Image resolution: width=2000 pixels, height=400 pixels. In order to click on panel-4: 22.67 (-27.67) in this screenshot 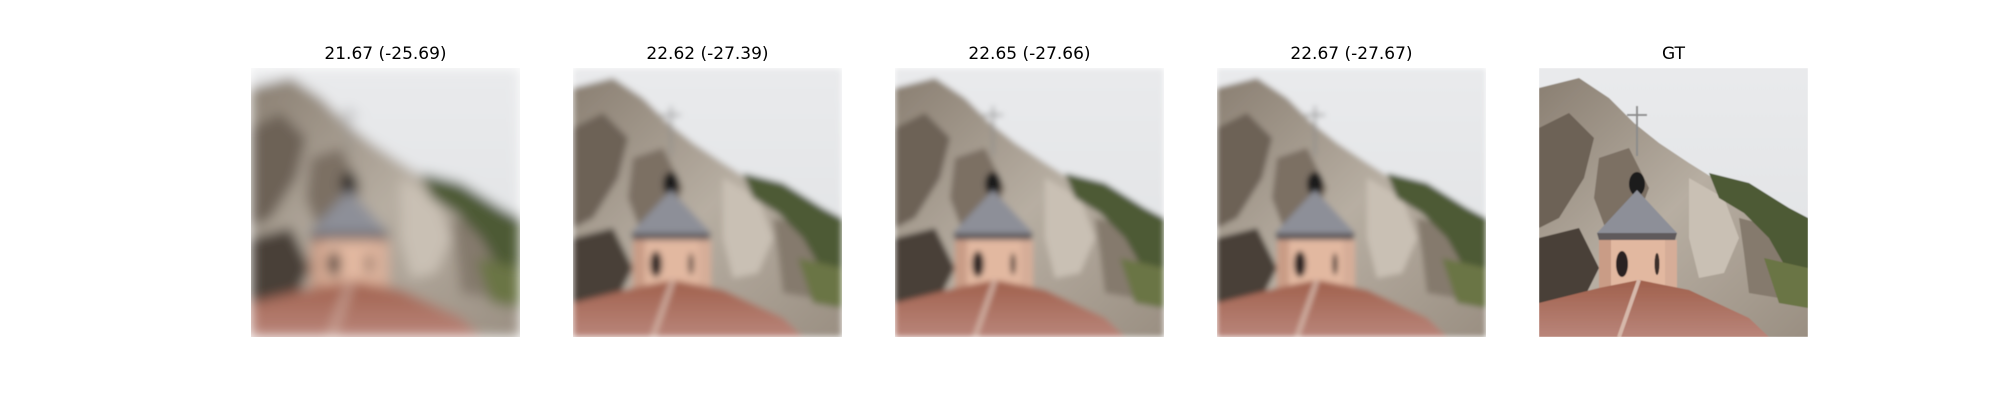, I will do `click(1351, 188)`.